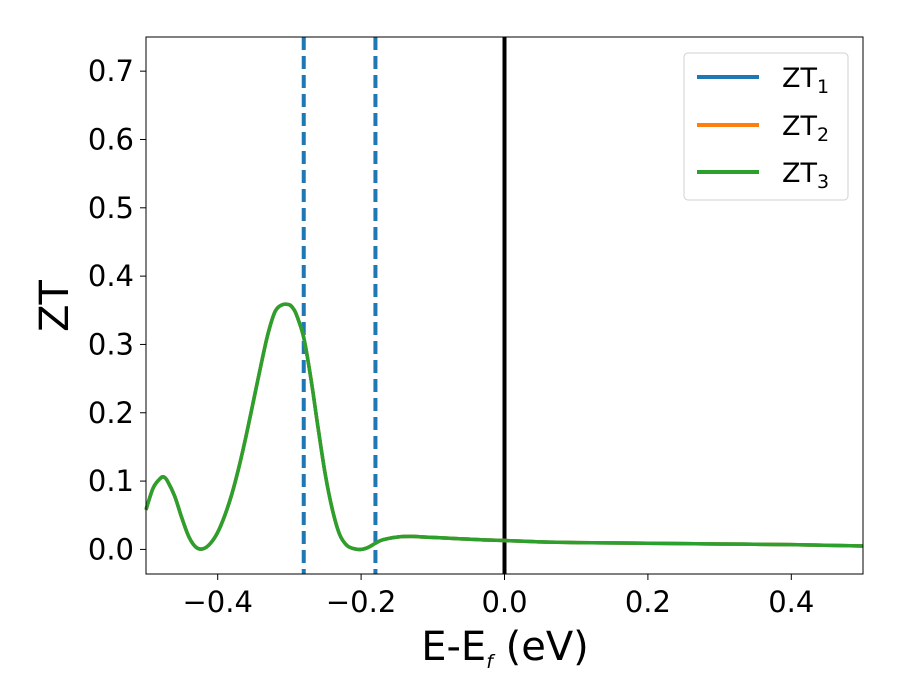 The height and width of the screenshot is (700, 900). Describe the element at coordinates (111, 344) in the screenshot. I see `y-tick-label: 0.3` at that location.